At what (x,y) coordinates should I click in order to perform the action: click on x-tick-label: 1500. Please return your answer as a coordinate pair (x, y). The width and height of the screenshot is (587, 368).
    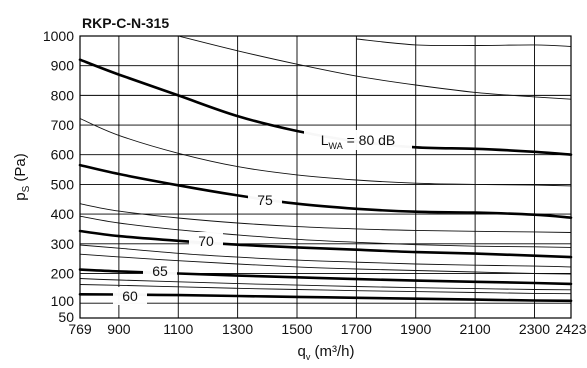
    Looking at the image, I should click on (296, 329).